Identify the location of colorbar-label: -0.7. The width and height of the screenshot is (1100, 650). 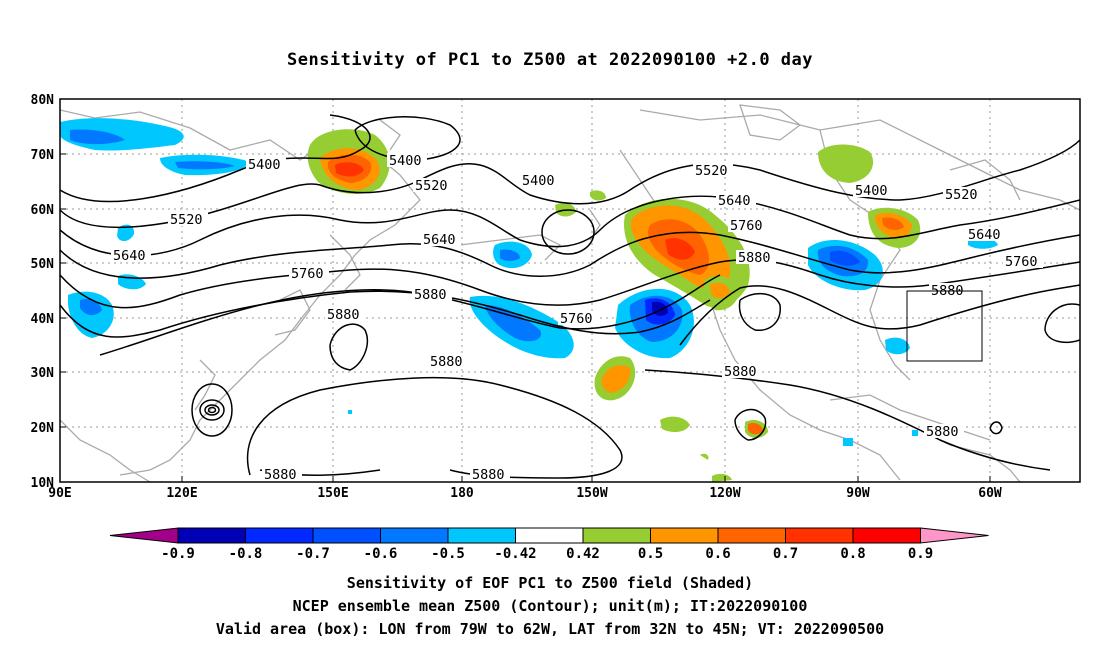
(313, 554).